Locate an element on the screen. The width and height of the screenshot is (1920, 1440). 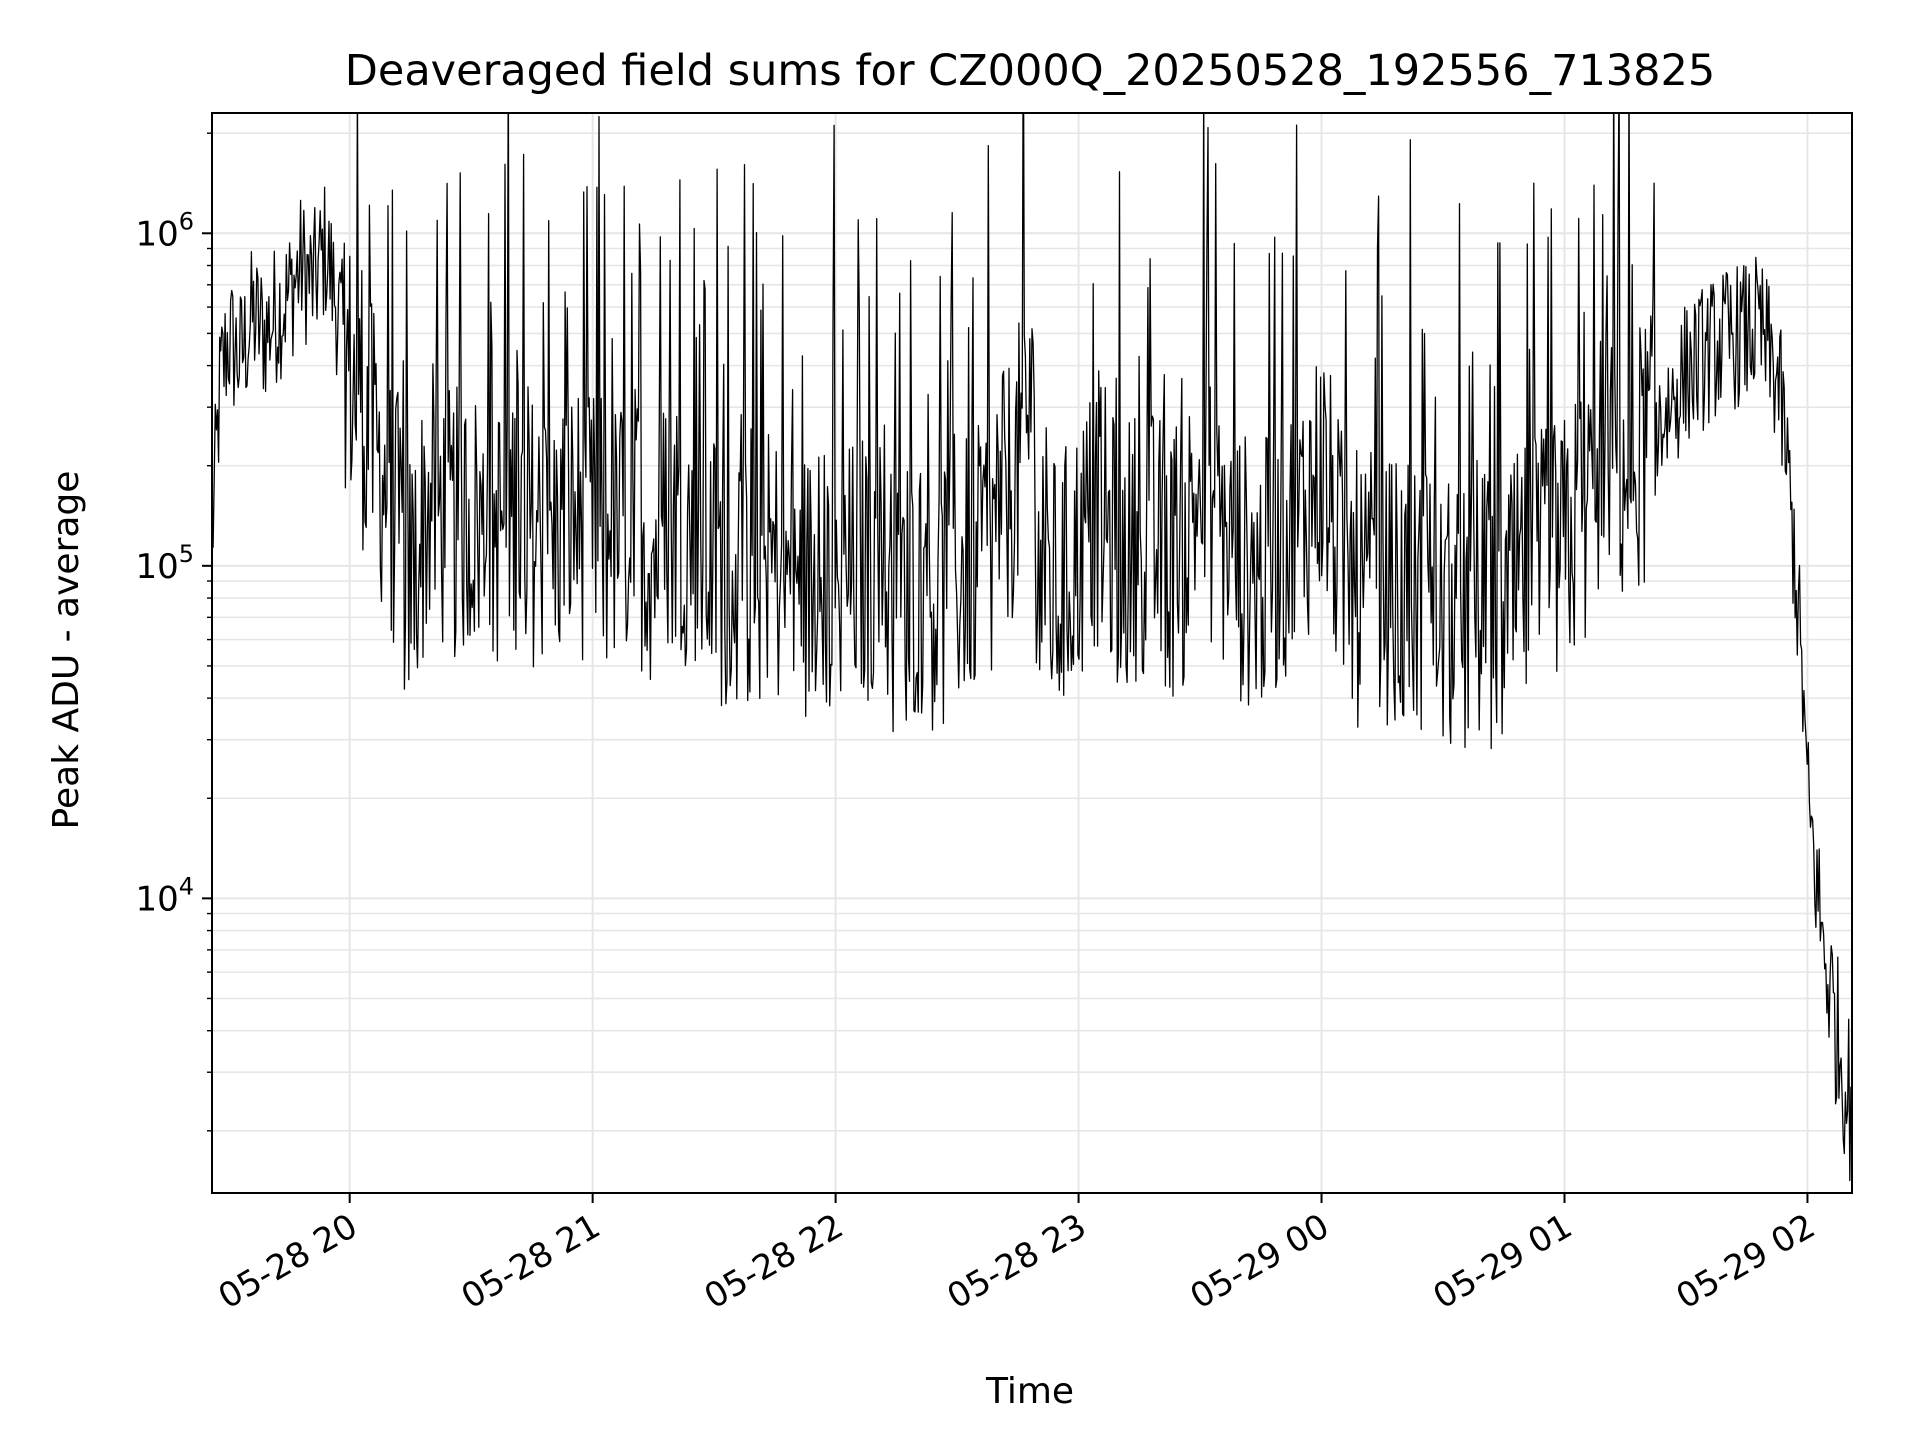
y-tick-label: 10⁶ is located at coordinates (164, 230).